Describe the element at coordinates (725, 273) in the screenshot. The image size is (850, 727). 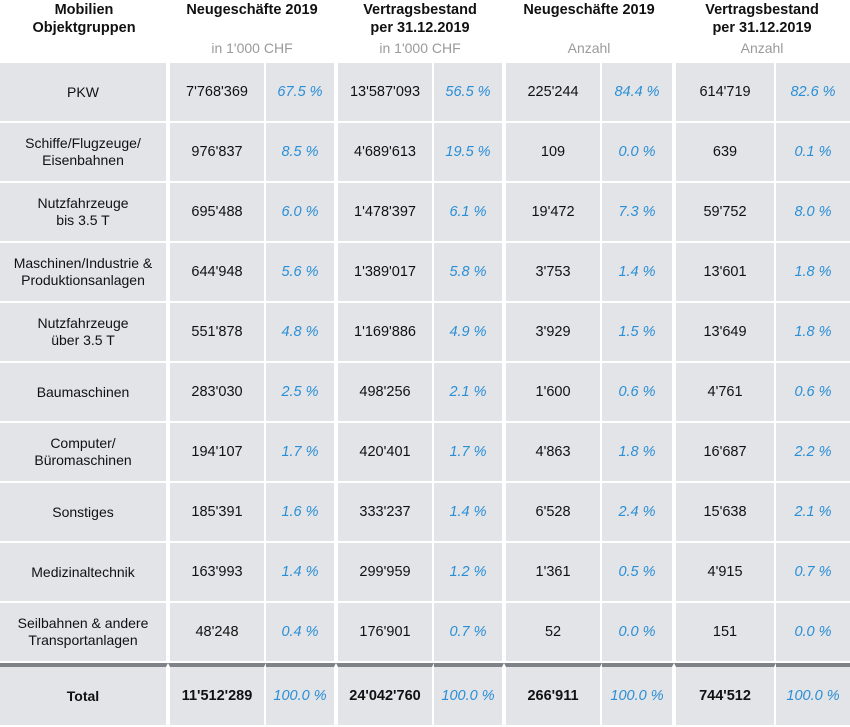
I see `amount-cell: 13'601` at that location.